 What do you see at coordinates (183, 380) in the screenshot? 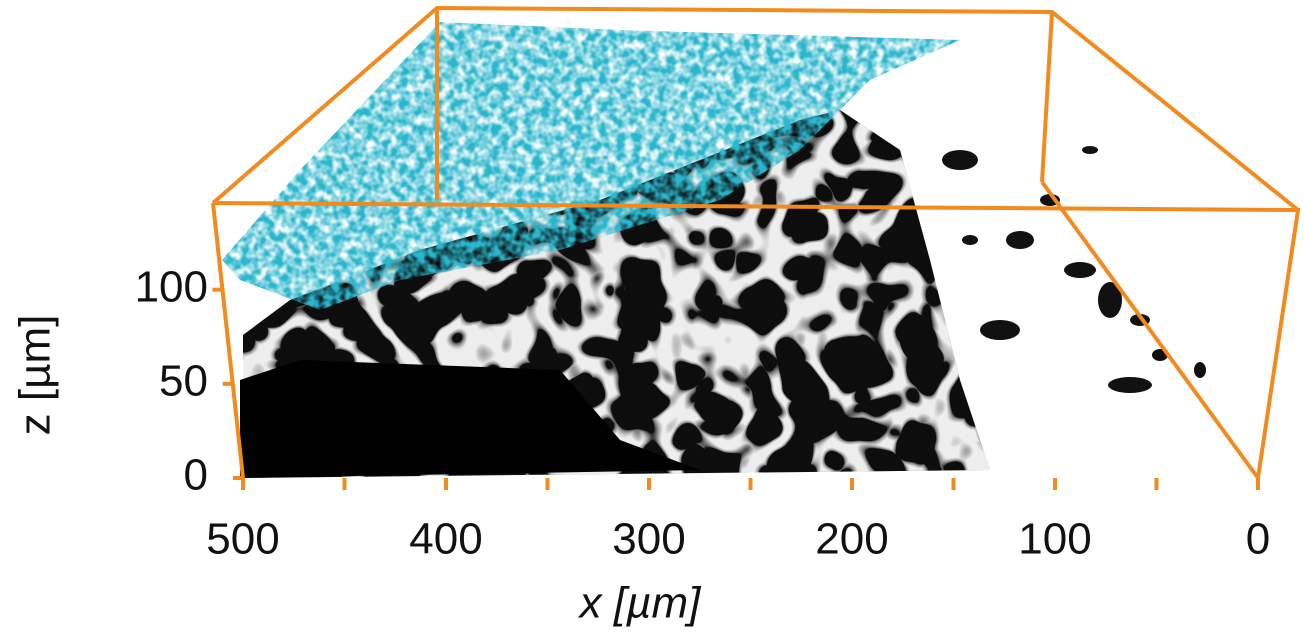
I see `z-tick-label: 50` at bounding box center [183, 380].